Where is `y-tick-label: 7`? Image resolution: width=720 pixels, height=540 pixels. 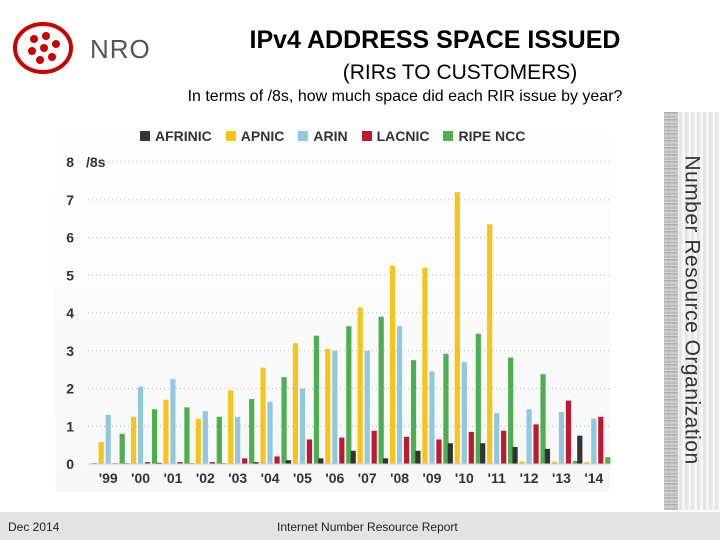 y-tick-label: 7 is located at coordinates (70, 200).